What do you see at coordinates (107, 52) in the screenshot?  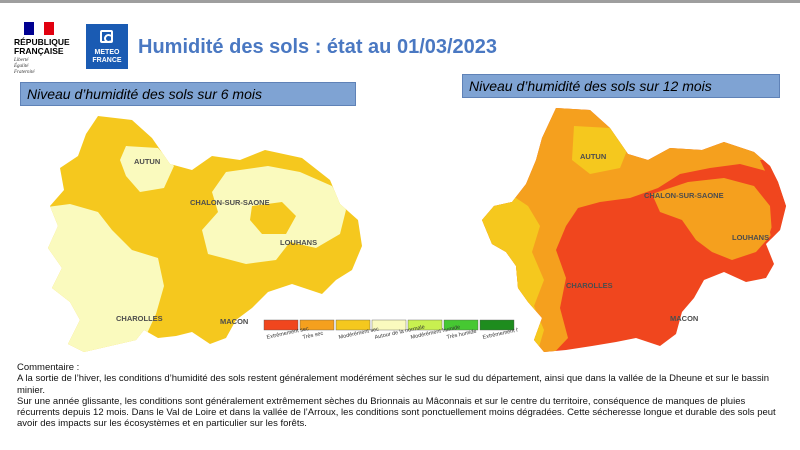 I see `mf-line1: METEO` at bounding box center [107, 52].